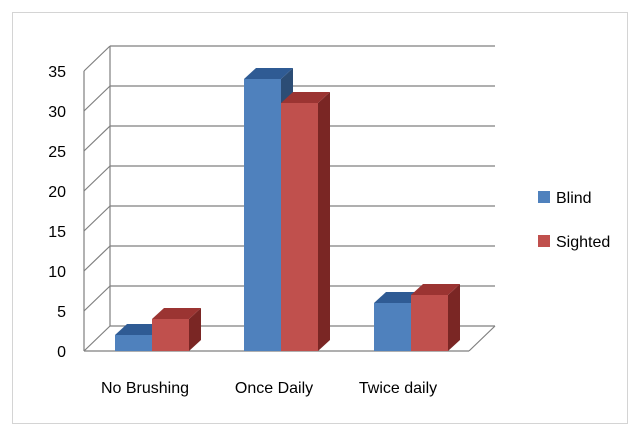 This screenshot has width=631, height=426. I want to click on legend-swatch-blind, so click(544, 197).